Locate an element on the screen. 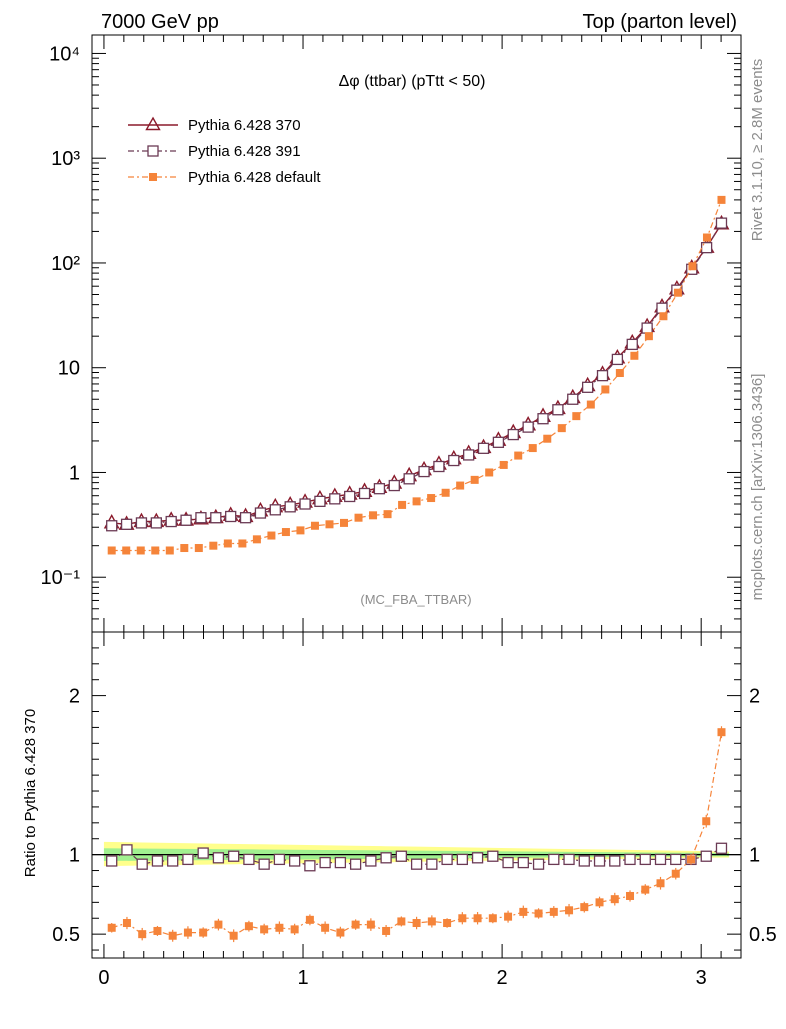 The height and width of the screenshot is (1029, 786). mcplots-label: mcplots.cern.ch [arXiv:1306.3436] is located at coordinates (757, 487).